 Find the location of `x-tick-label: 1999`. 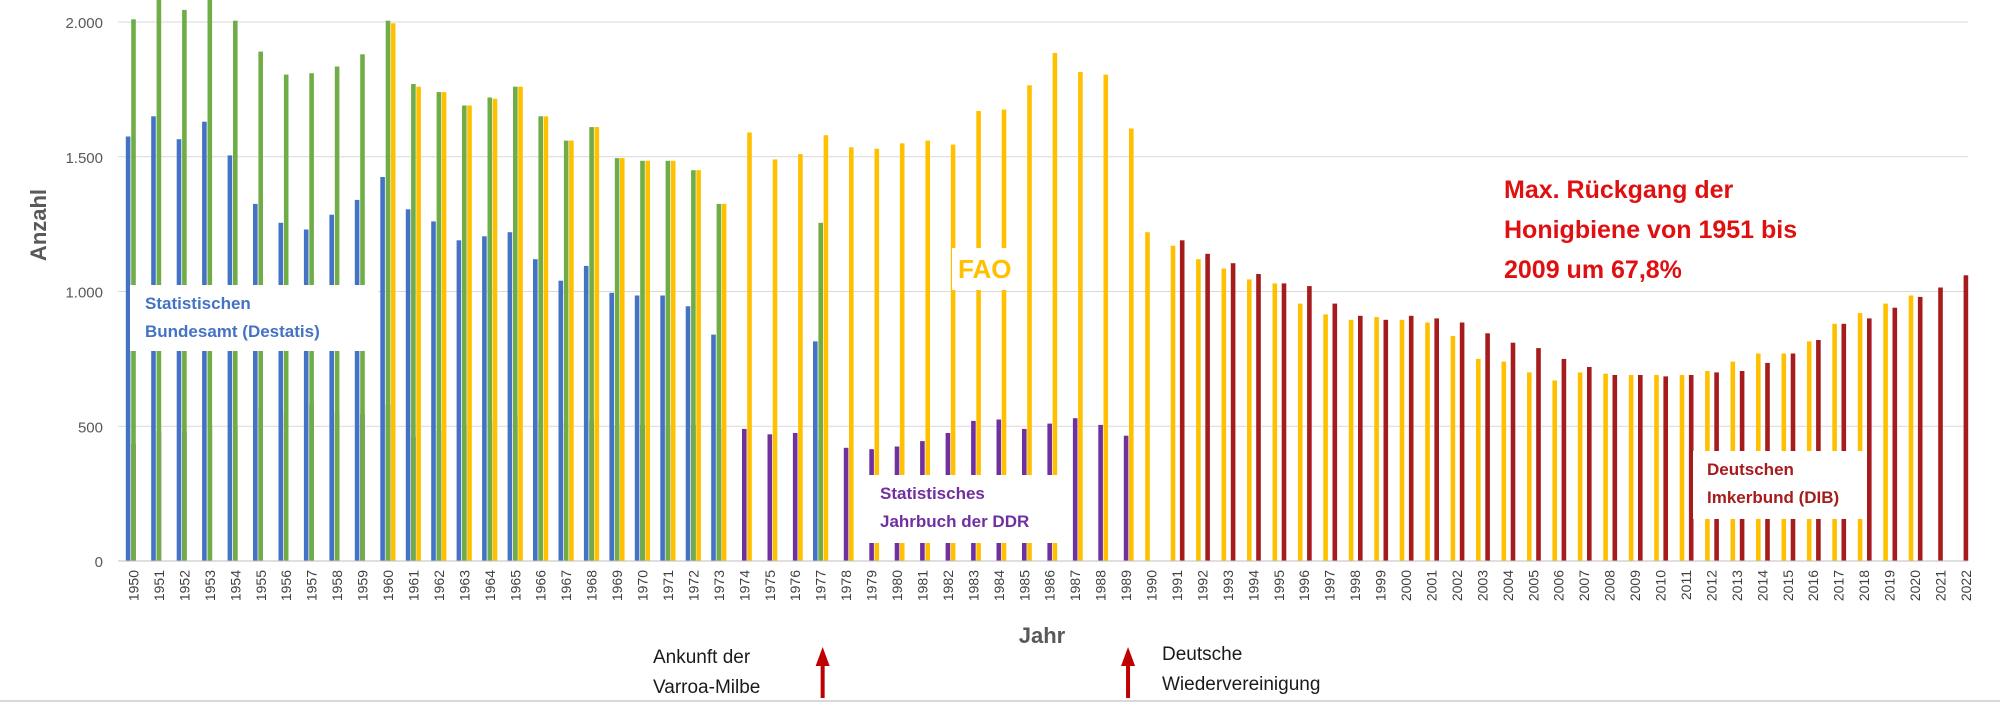

x-tick-label: 1999 is located at coordinates (1381, 585).